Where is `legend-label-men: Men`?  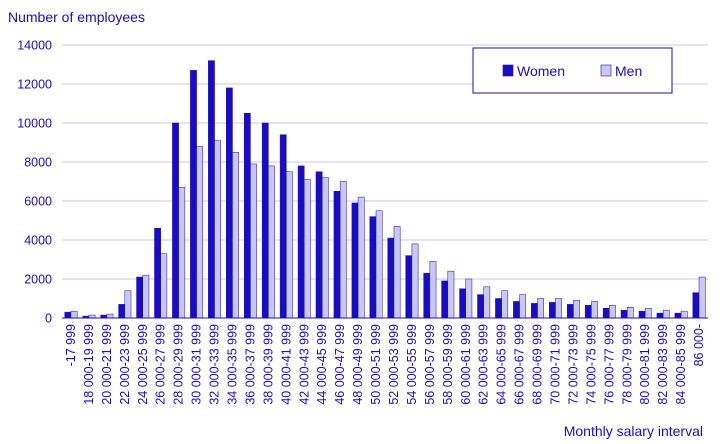 legend-label-men: Men is located at coordinates (628, 71).